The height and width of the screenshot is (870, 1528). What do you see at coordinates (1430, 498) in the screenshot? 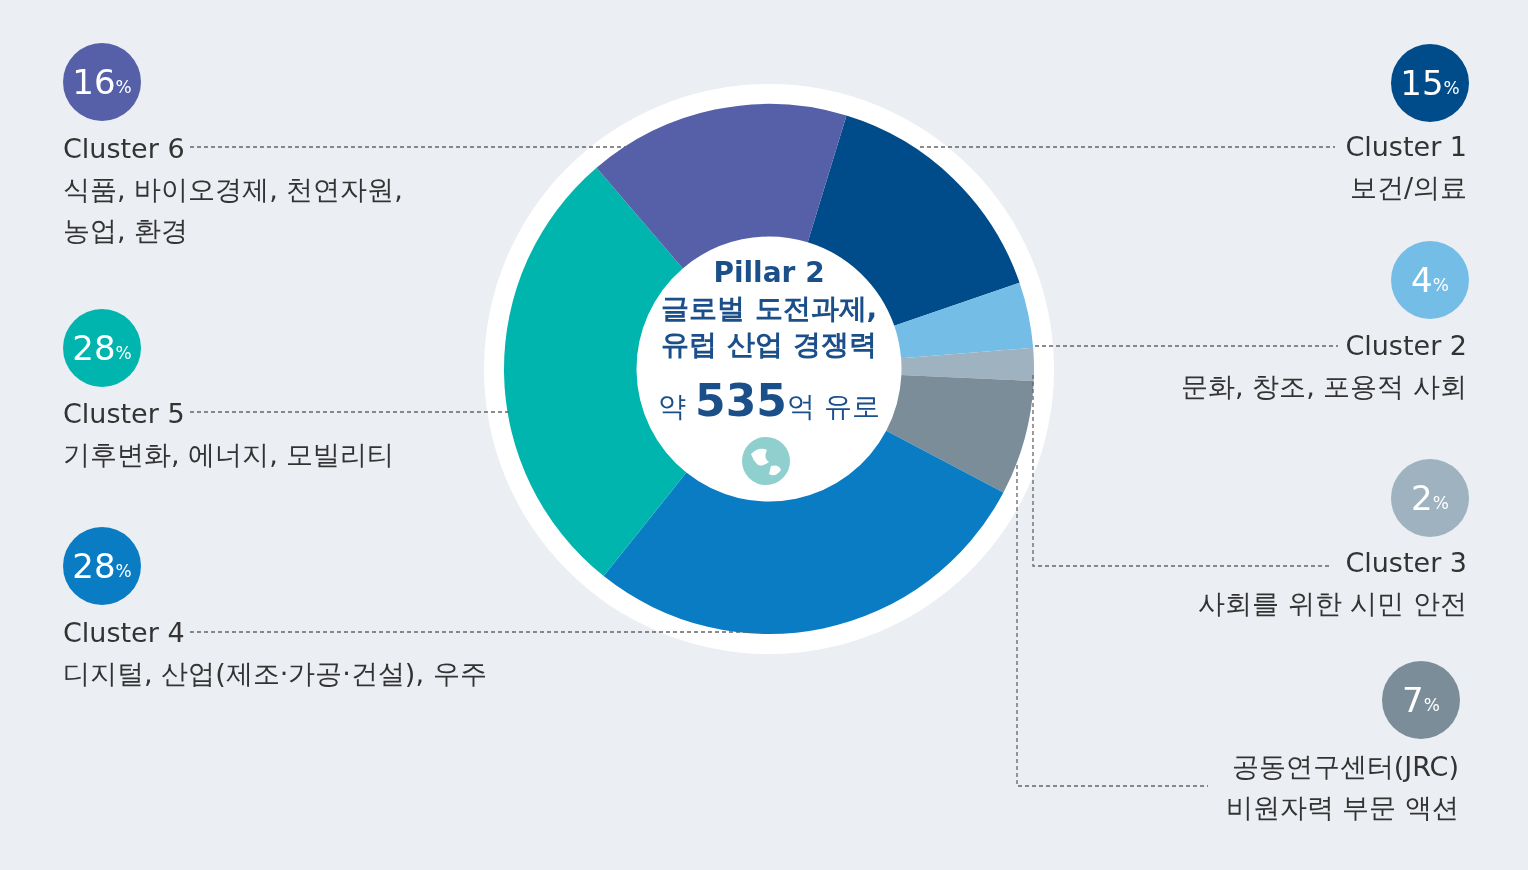
I see `data-label: 2%` at bounding box center [1430, 498].